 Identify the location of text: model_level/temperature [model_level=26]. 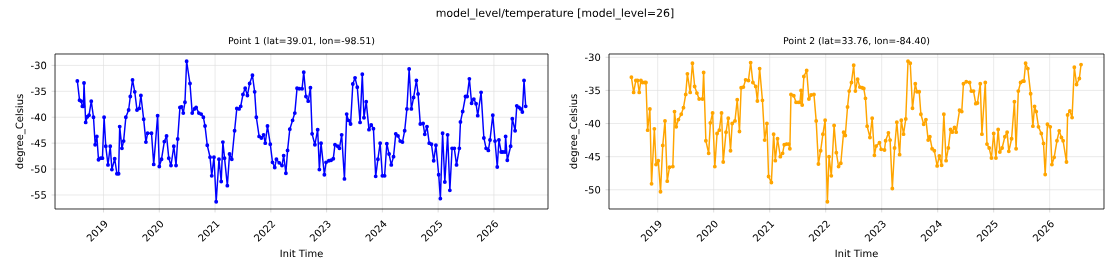
(555, 14).